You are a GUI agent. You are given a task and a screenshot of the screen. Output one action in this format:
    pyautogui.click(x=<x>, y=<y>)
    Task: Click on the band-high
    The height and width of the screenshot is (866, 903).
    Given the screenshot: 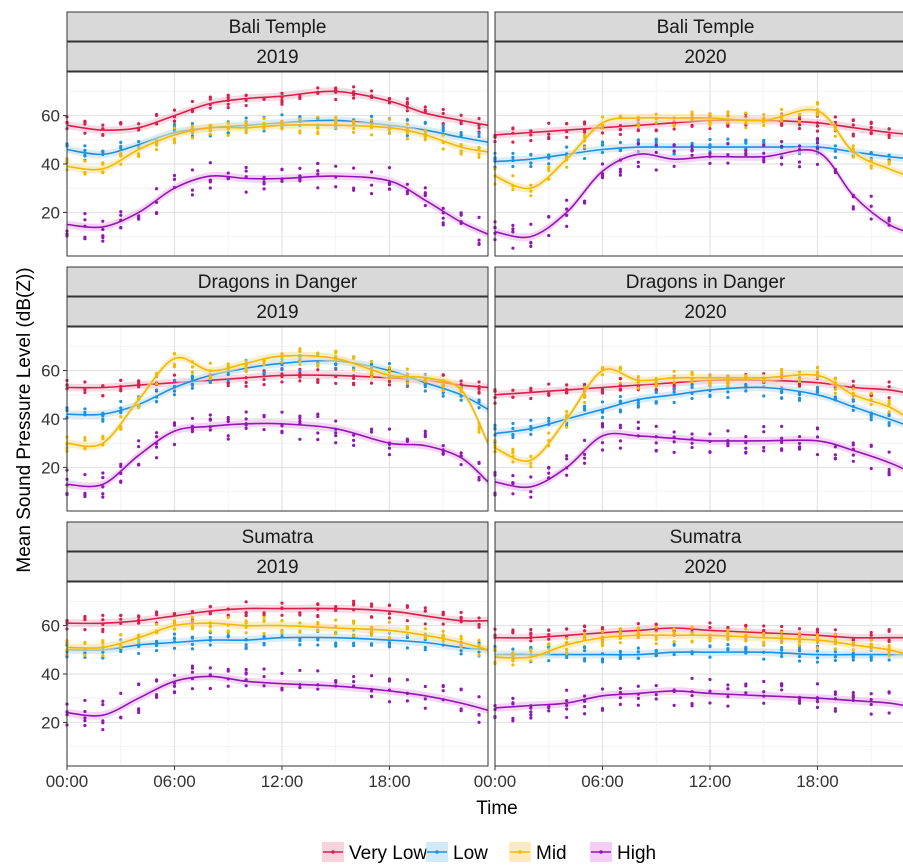 What is the action you would take?
    pyautogui.click(x=277, y=455)
    